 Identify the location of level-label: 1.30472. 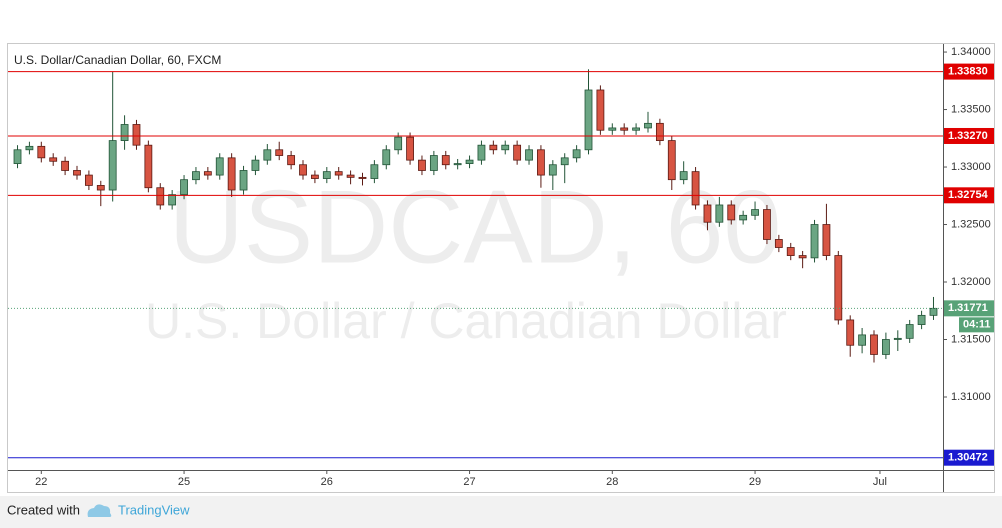
(968, 458).